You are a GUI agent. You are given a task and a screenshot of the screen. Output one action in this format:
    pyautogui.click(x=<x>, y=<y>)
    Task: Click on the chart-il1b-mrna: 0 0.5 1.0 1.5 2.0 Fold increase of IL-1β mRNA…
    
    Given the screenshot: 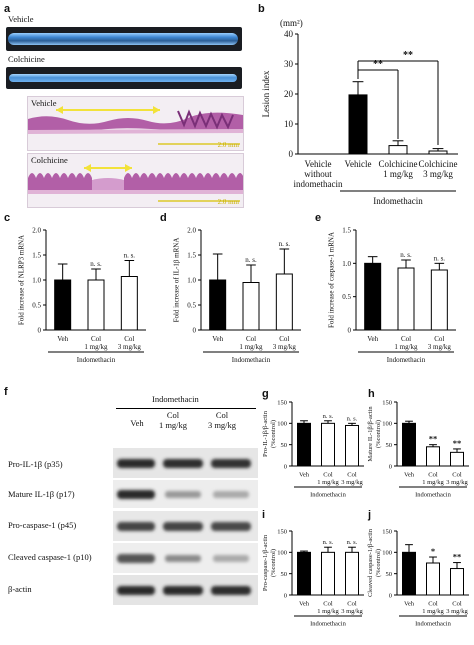 What is the action you would take?
    pyautogui.click(x=237, y=295)
    